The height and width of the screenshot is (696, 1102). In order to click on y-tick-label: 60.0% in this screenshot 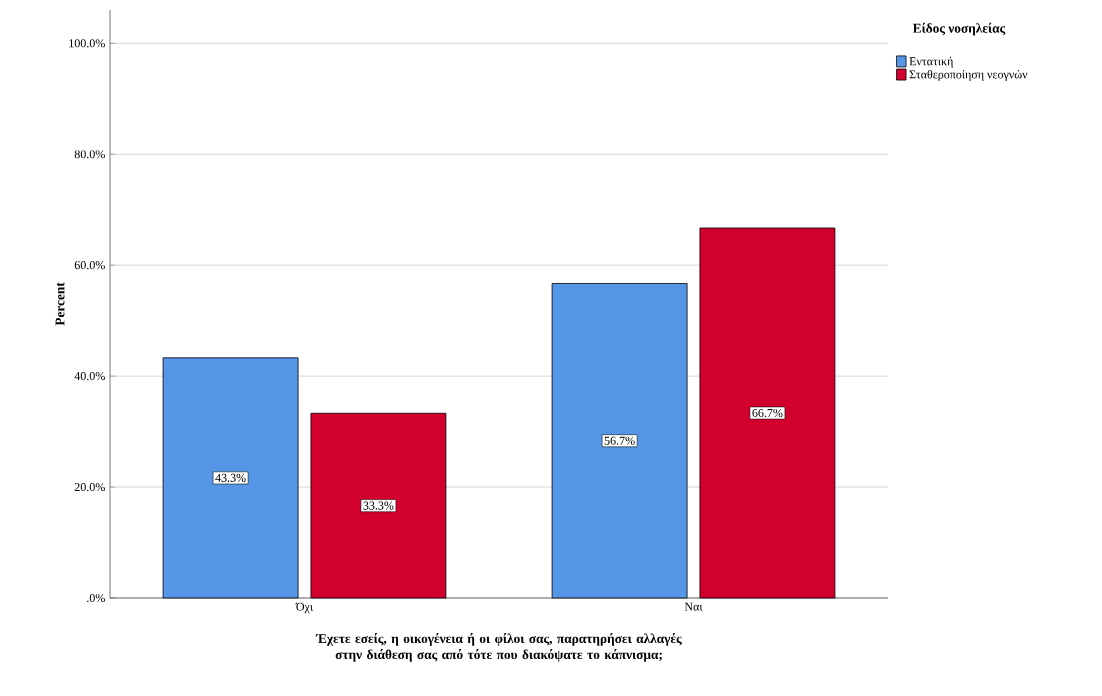, I will do `click(89, 265)`.